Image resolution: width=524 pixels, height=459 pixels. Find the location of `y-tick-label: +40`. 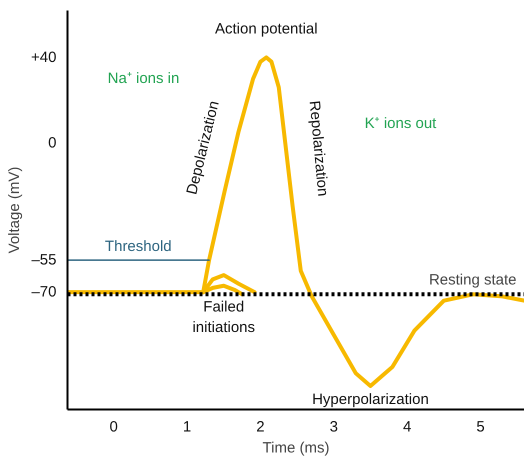

y-tick-label: +40 is located at coordinates (44, 57).